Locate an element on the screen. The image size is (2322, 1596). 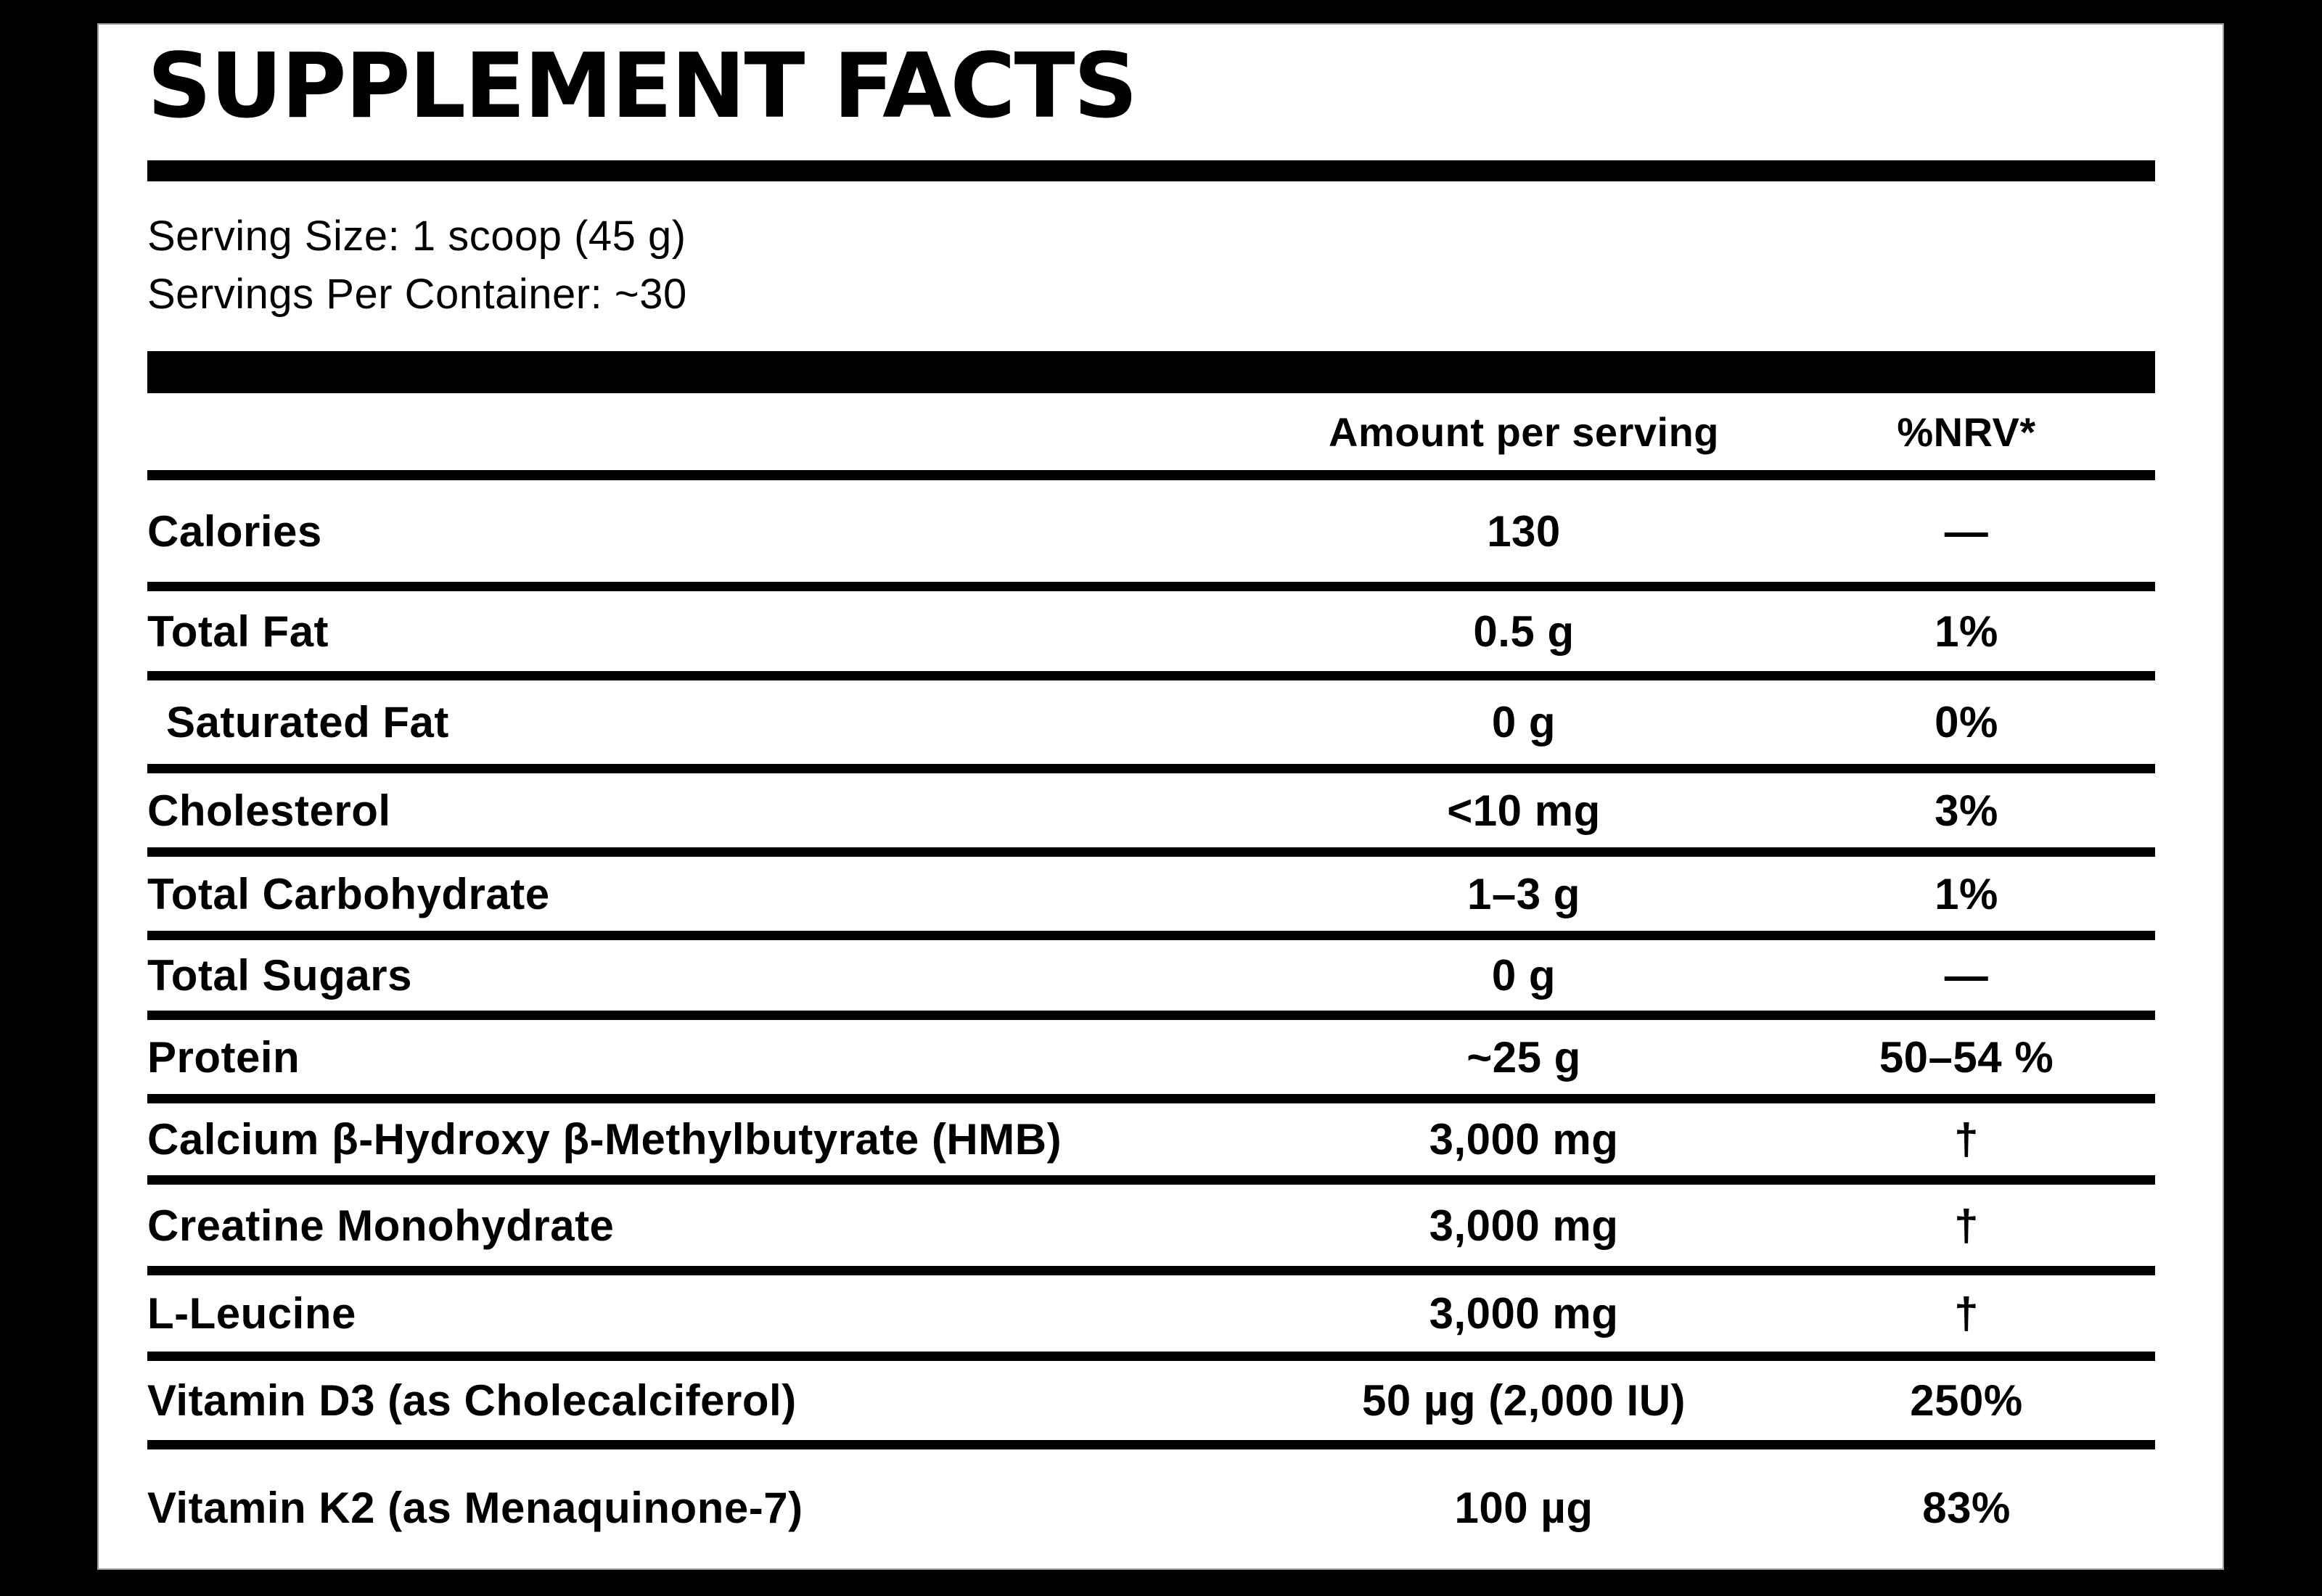
separator-band is located at coordinates (1151, 372).